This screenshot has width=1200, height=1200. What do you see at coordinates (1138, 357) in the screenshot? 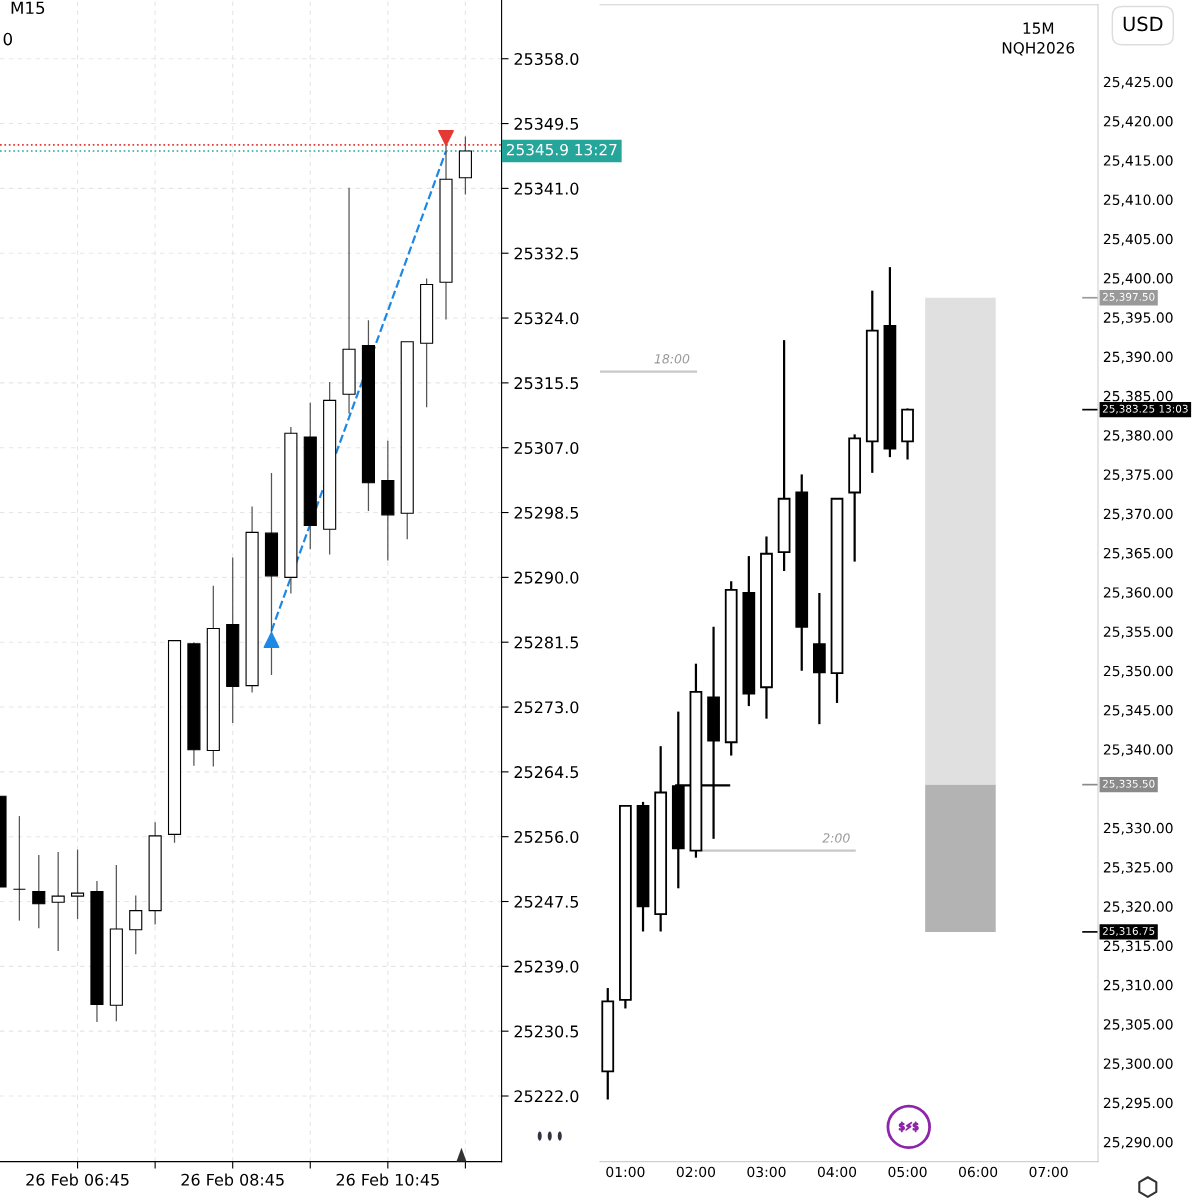
I see `y-tick-label: 25,390.00` at bounding box center [1138, 357].